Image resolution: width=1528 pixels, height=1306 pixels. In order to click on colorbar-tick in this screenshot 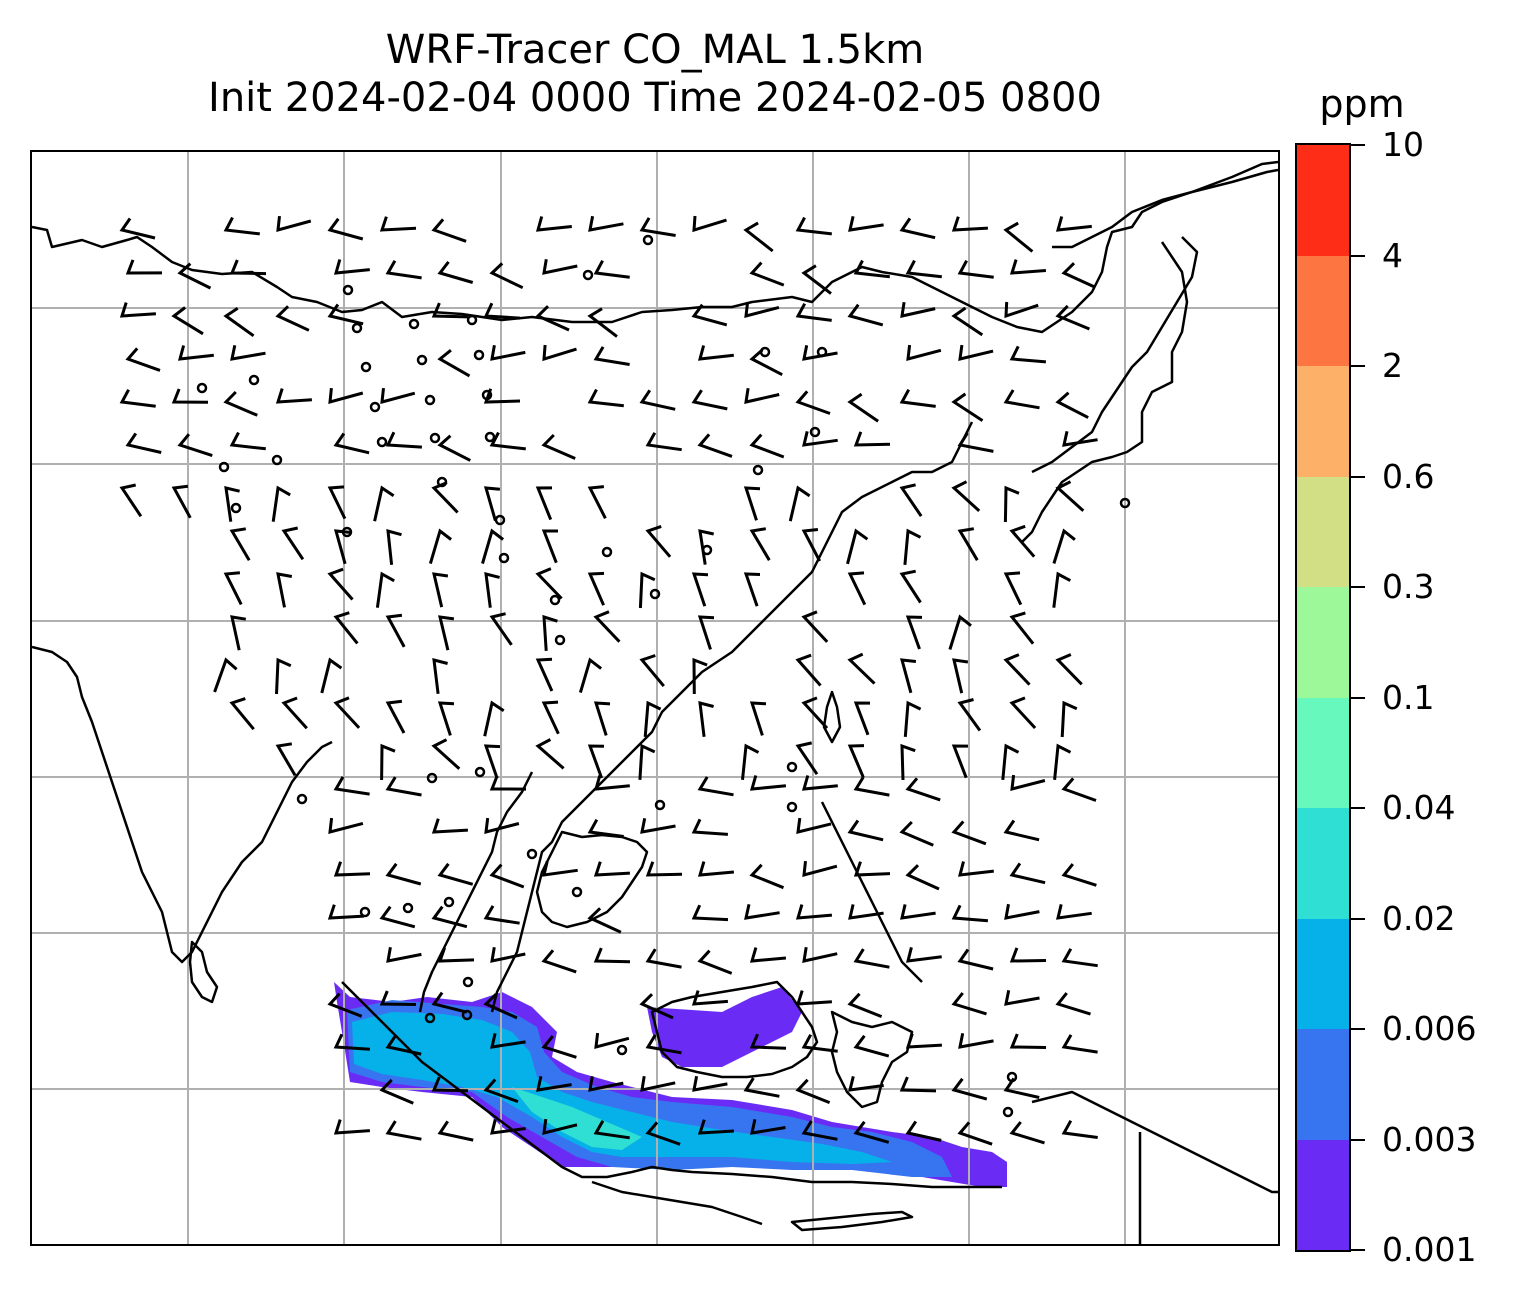, I will do `click(1358, 697)`.